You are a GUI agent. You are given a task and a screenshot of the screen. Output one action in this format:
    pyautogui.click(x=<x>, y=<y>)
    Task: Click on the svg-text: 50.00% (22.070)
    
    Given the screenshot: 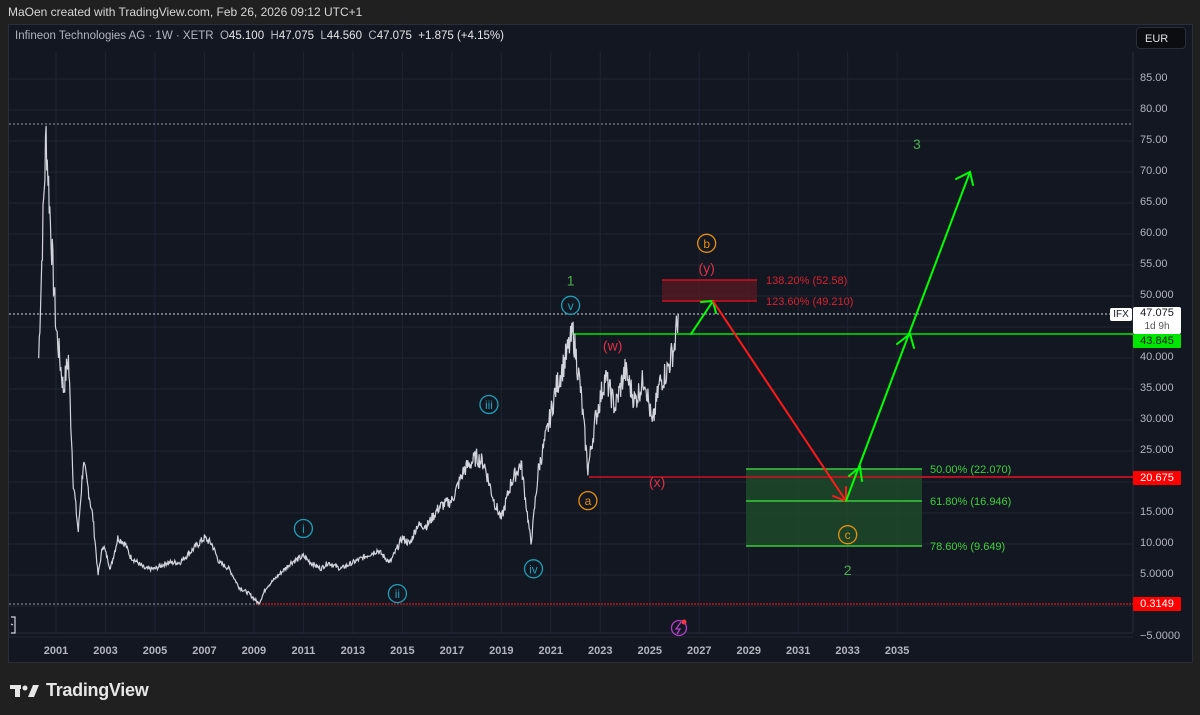 What is the action you would take?
    pyautogui.click(x=970, y=470)
    